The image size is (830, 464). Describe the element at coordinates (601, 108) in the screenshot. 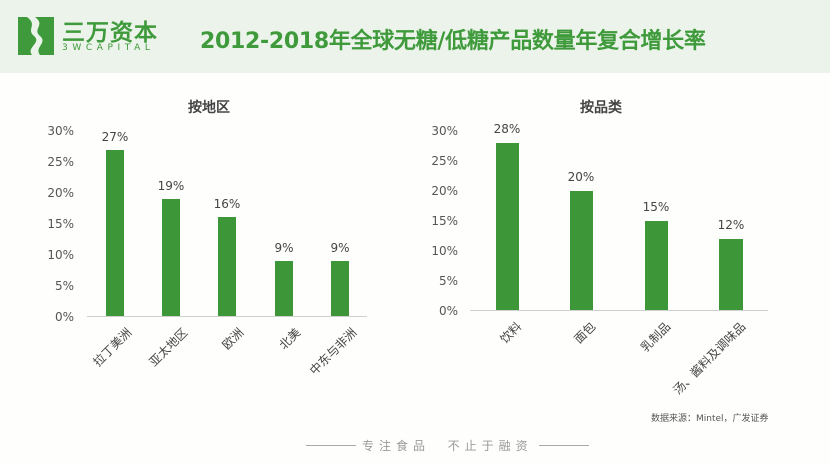

I see `chart-title-category: 按品类` at that location.